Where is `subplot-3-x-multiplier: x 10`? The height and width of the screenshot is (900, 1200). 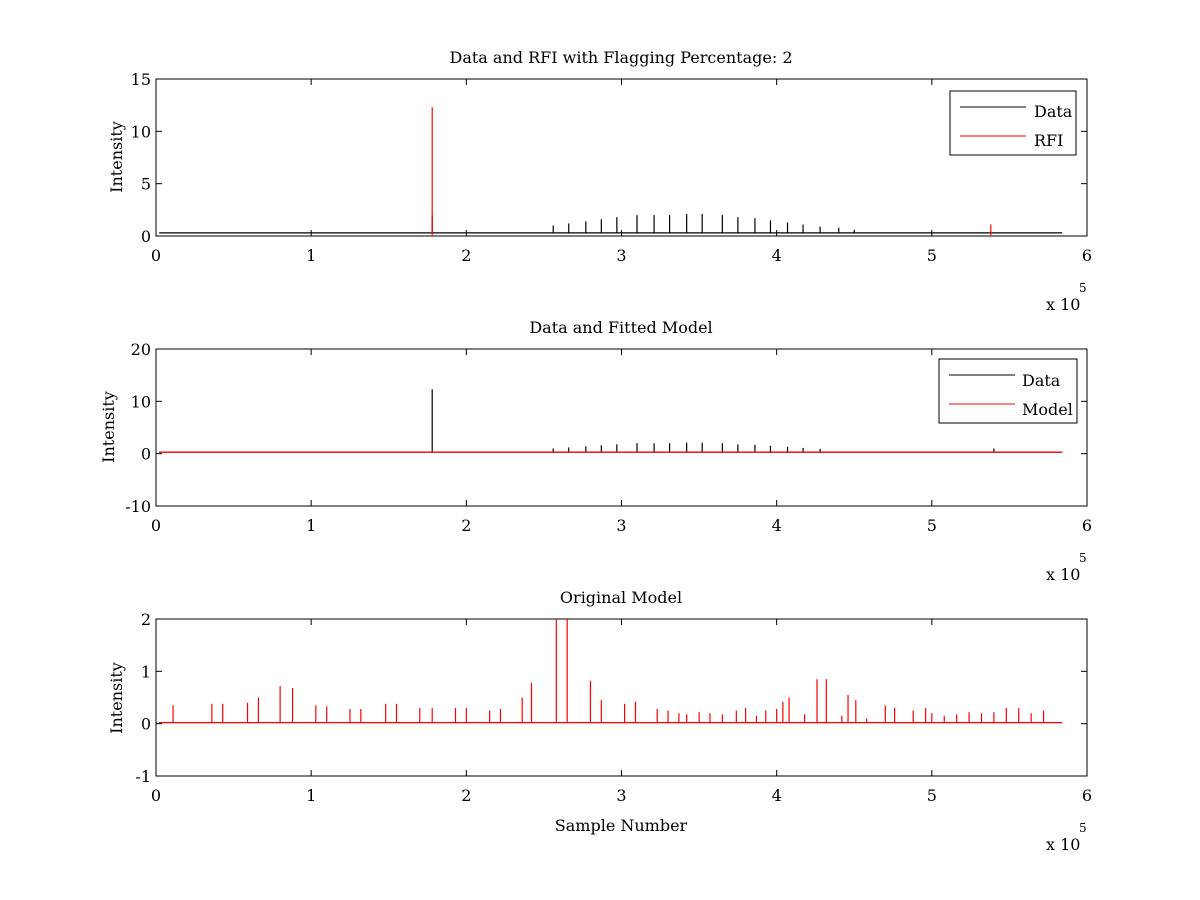 subplot-3-x-multiplier: x 10 is located at coordinates (1063, 844).